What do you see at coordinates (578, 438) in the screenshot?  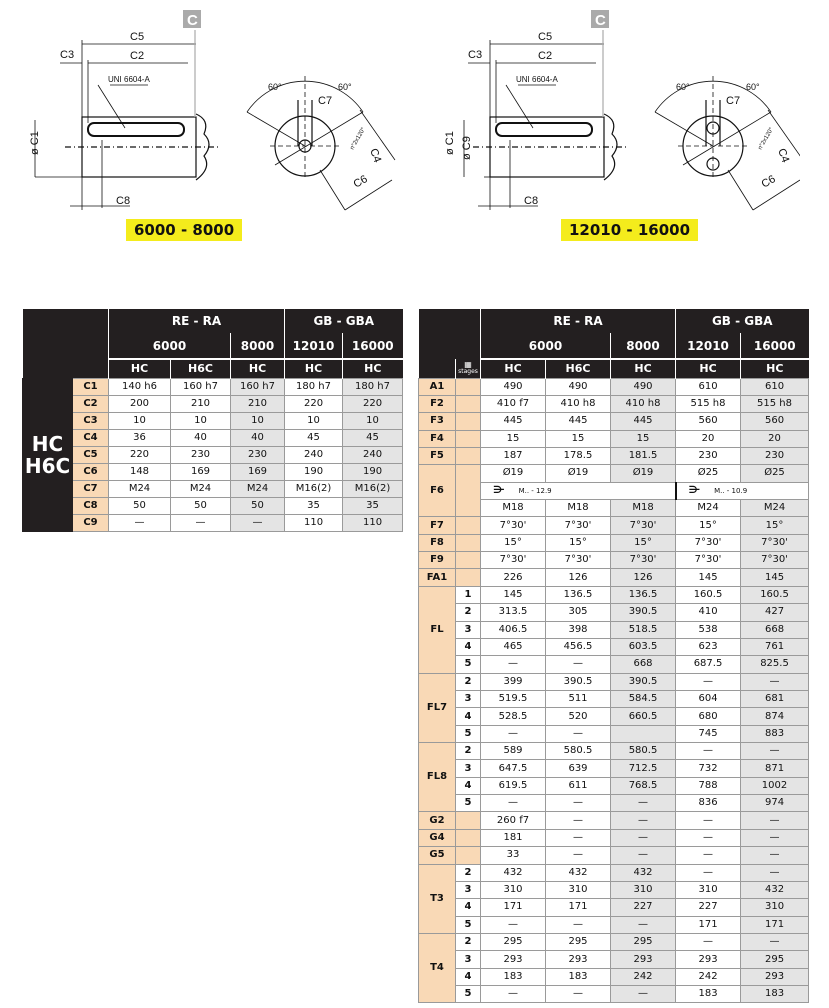 I see `cell-value: 15` at bounding box center [578, 438].